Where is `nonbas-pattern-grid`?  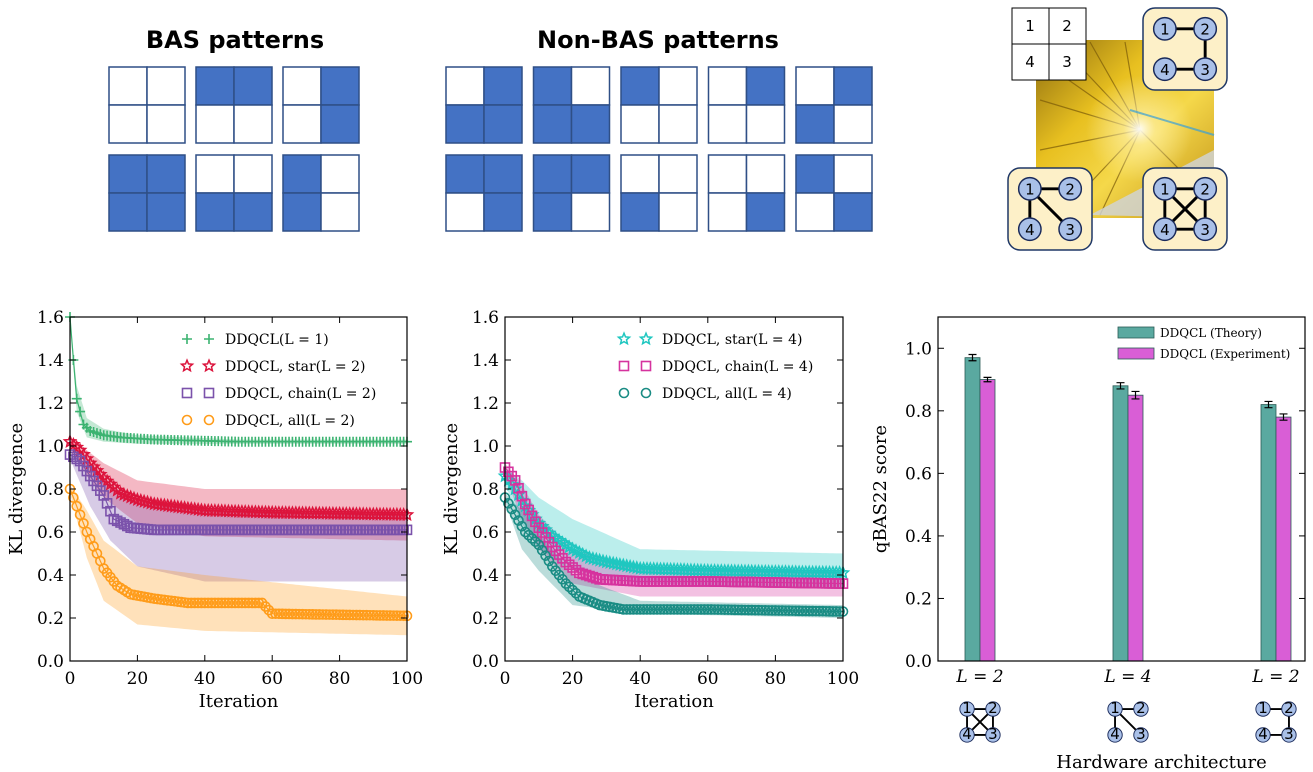 nonbas-pattern-grid is located at coordinates (659, 149).